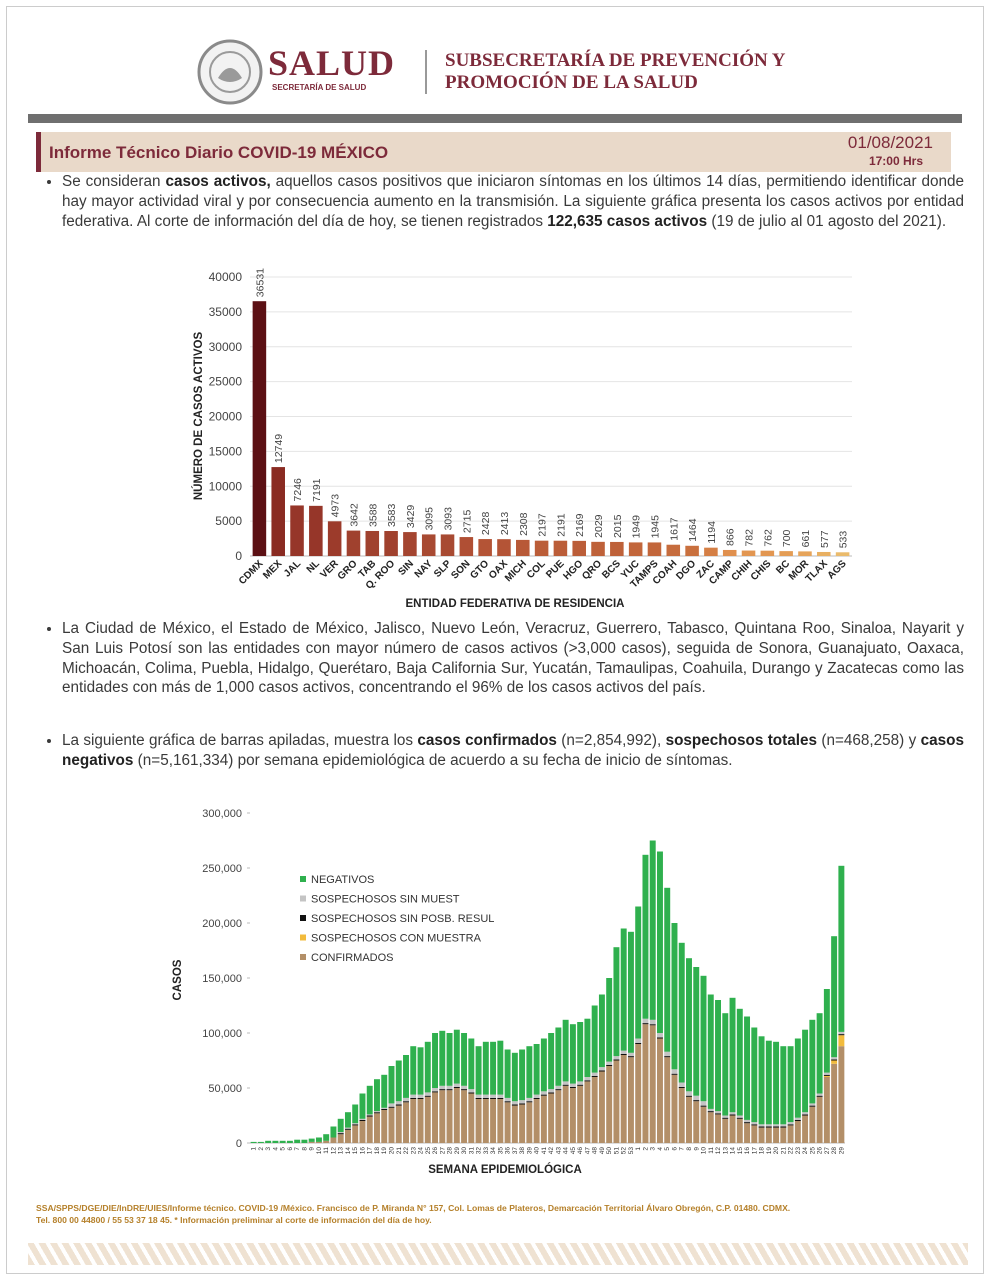 This screenshot has height=1280, width=990. I want to click on x-tick-label: 29, so click(457, 1151).